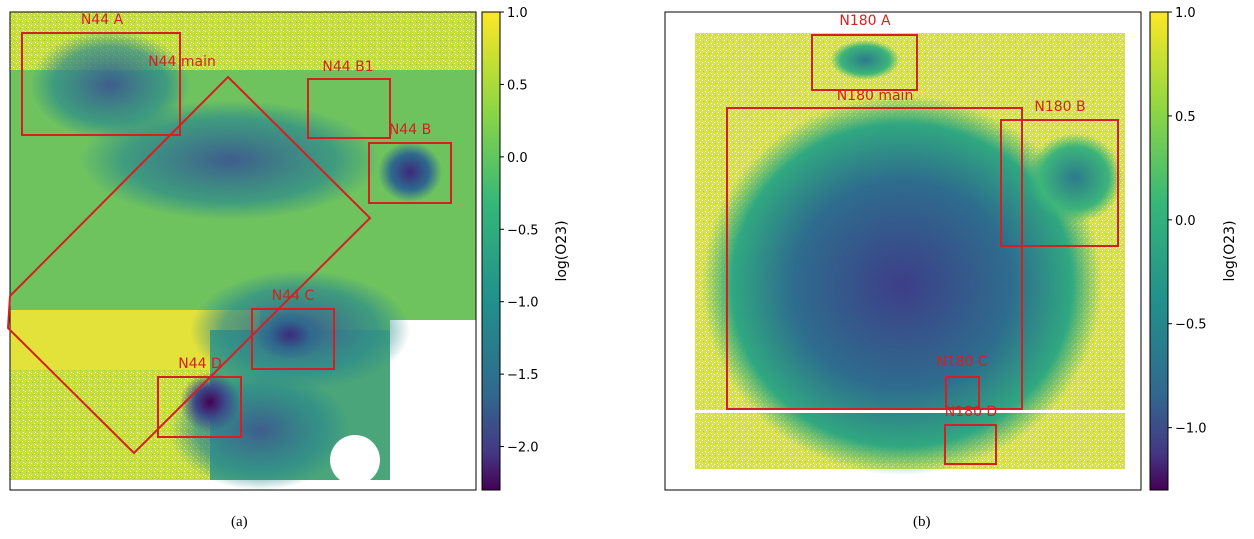 The width and height of the screenshot is (1254, 539). I want to click on region-box-n180-a, so click(864, 62).